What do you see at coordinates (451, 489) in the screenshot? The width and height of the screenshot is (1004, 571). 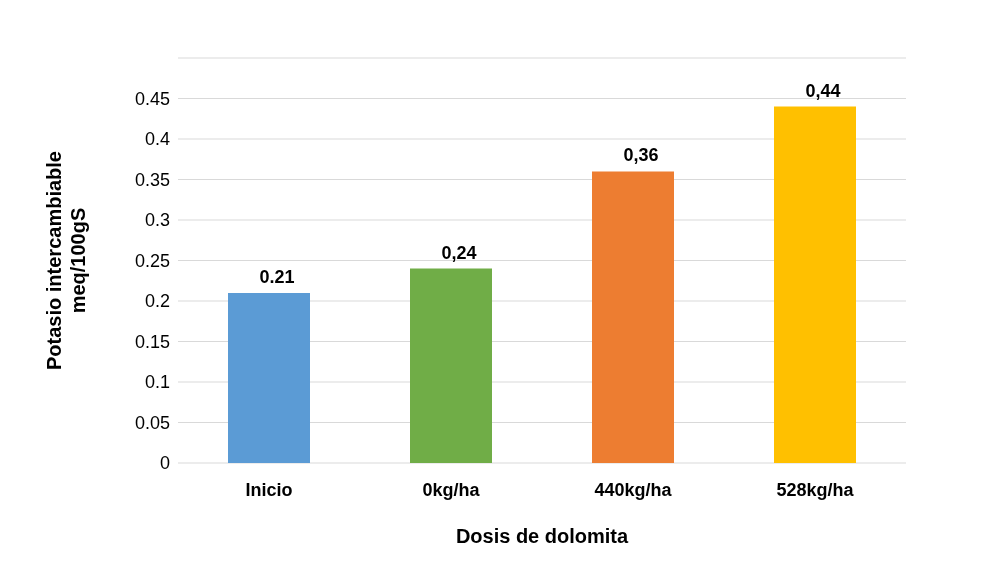 I see `x-tick-label: 0kg/ha` at bounding box center [451, 489].